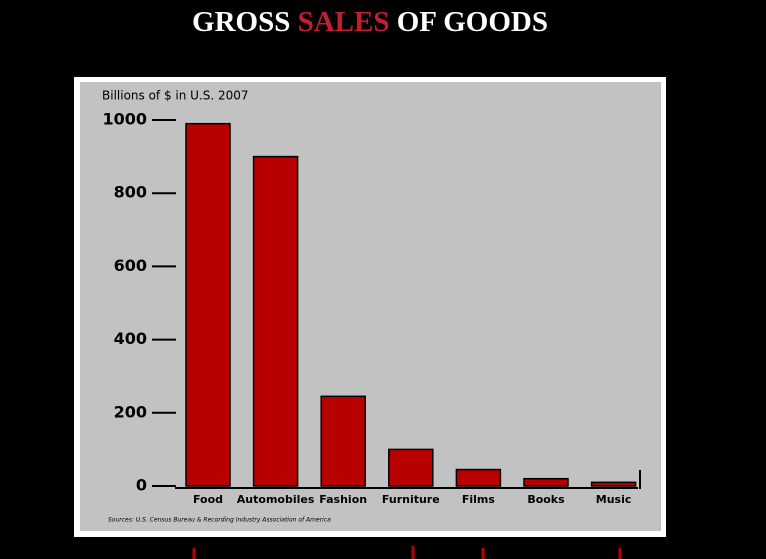  Describe the element at coordinates (492, 22) in the screenshot. I see `title-word: GOODS` at that location.